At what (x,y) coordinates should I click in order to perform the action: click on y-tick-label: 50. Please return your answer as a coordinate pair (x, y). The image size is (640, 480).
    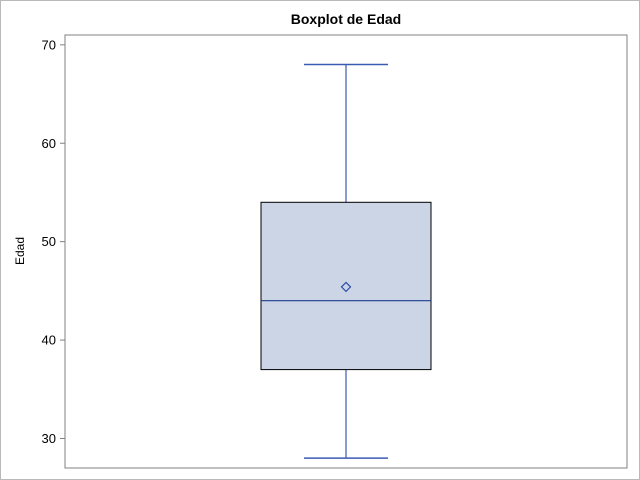
    Looking at the image, I should click on (49, 241).